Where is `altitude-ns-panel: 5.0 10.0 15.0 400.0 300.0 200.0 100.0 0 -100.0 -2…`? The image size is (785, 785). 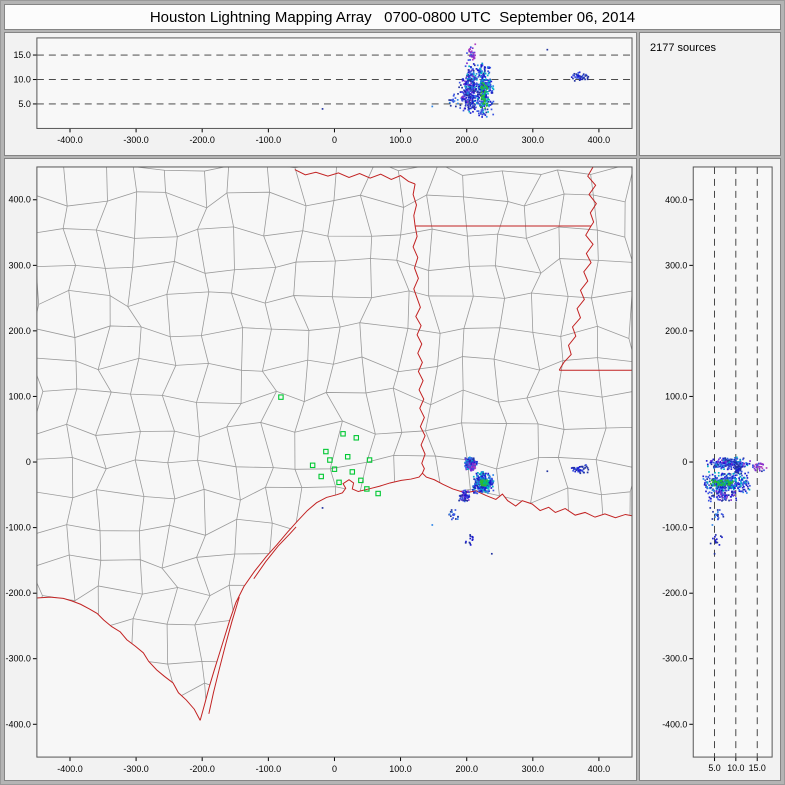 altitude-ns-panel: 5.0 10.0 15.0 400.0 300.0 200.0 100.0 0 -100.0 -2… is located at coordinates (710, 469).